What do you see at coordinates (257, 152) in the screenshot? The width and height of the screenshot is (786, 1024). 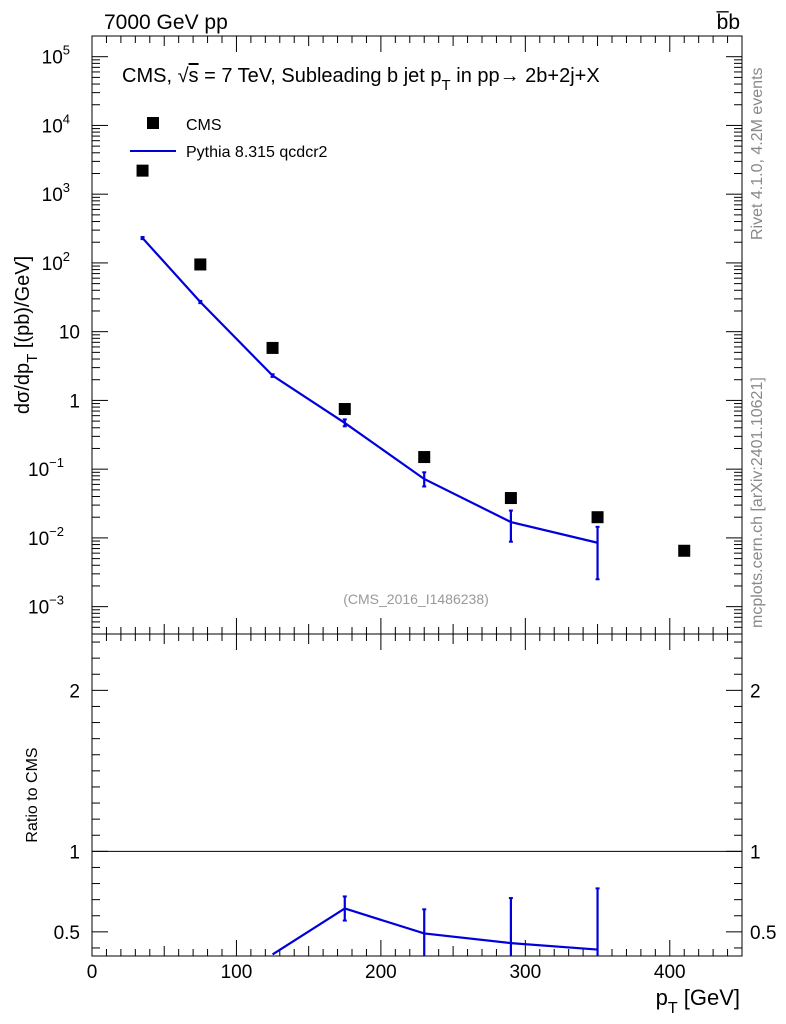 I see `legend-pythia-label: Pythia 8.315 qcdcr2` at bounding box center [257, 152].